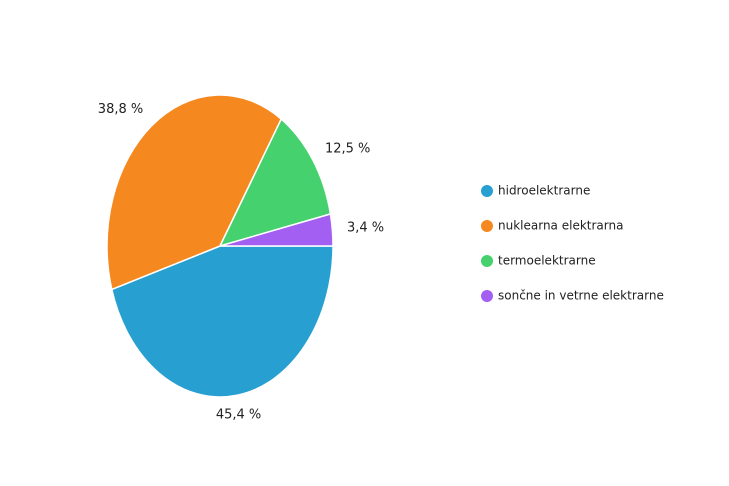 The width and height of the screenshot is (729, 486). What do you see at coordinates (547, 261) in the screenshot?
I see `legend-label: termoelektrarne` at bounding box center [547, 261].